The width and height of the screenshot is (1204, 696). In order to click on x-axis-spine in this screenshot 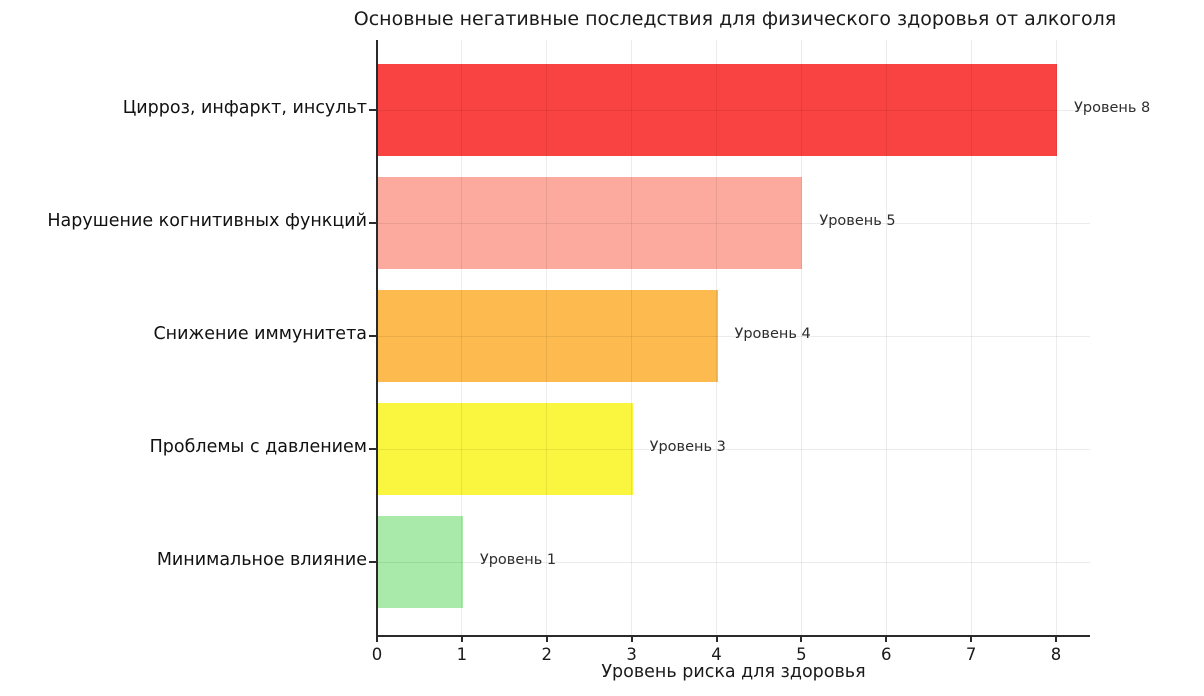, I will do `click(733, 636)`.